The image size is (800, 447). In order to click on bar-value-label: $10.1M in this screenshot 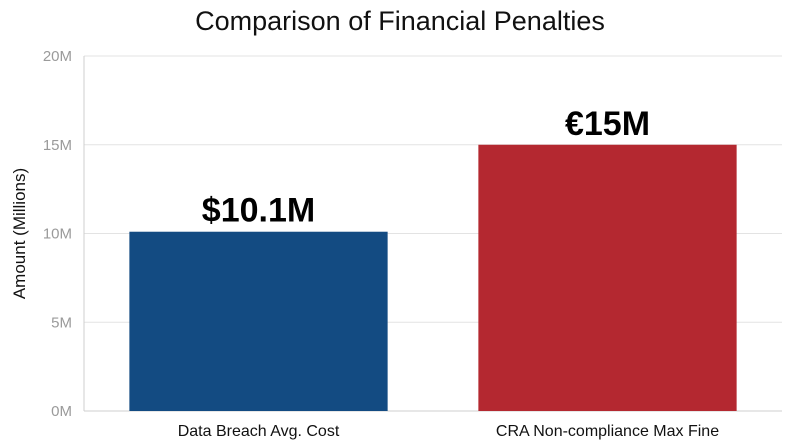, I will do `click(258, 211)`.